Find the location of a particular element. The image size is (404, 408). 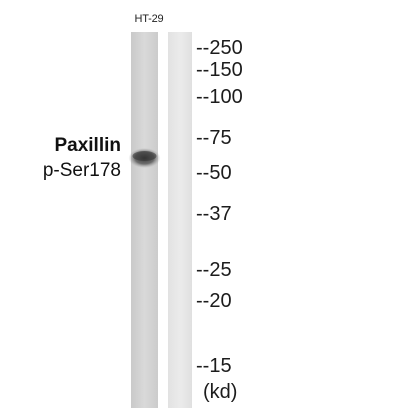

marker-50: --50 is located at coordinates (214, 173).